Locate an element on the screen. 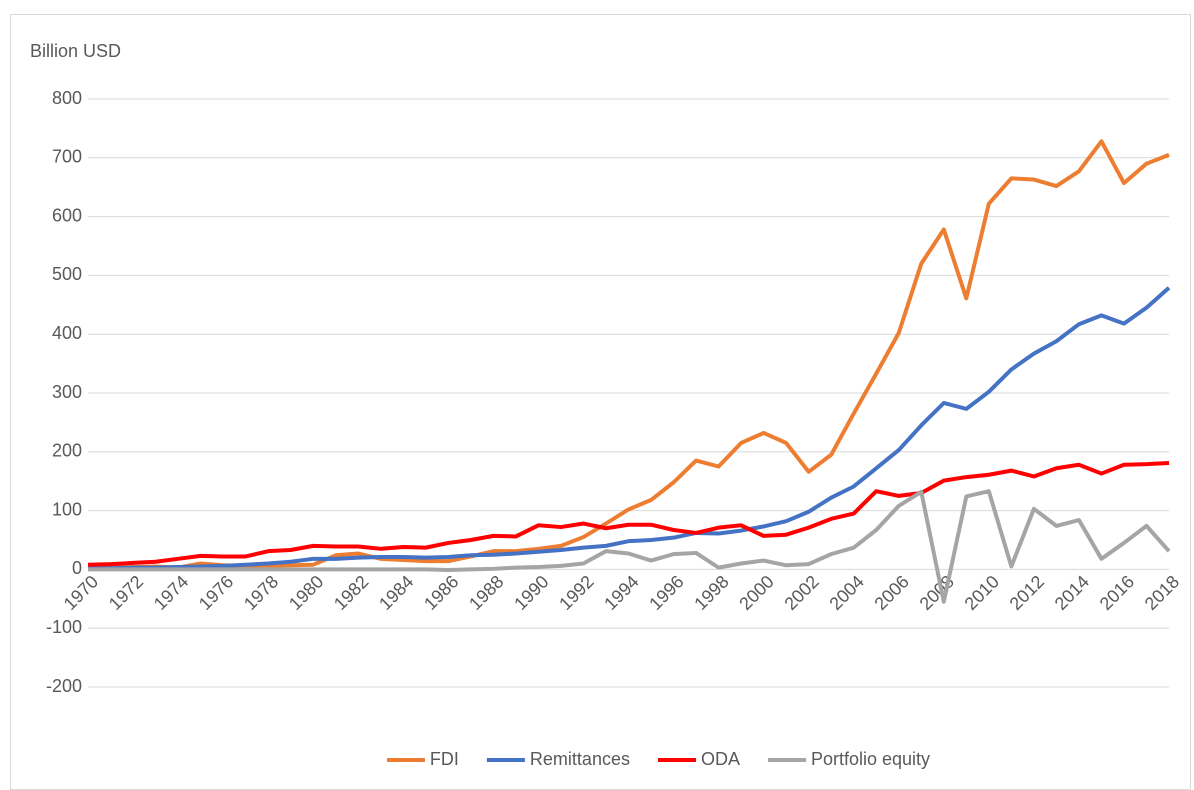  legend-label: Portfolio equity is located at coordinates (870, 759).